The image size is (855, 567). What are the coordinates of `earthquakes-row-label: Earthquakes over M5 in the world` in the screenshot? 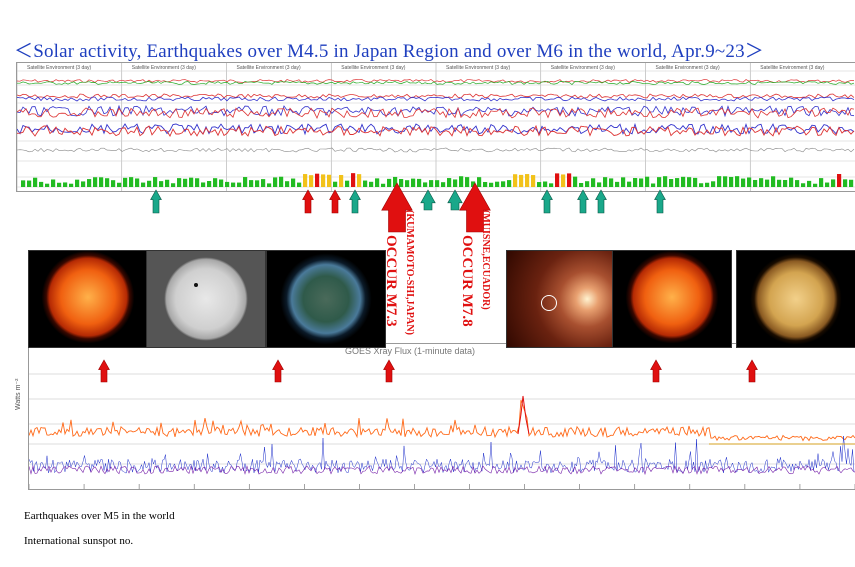 It's located at (99, 516).